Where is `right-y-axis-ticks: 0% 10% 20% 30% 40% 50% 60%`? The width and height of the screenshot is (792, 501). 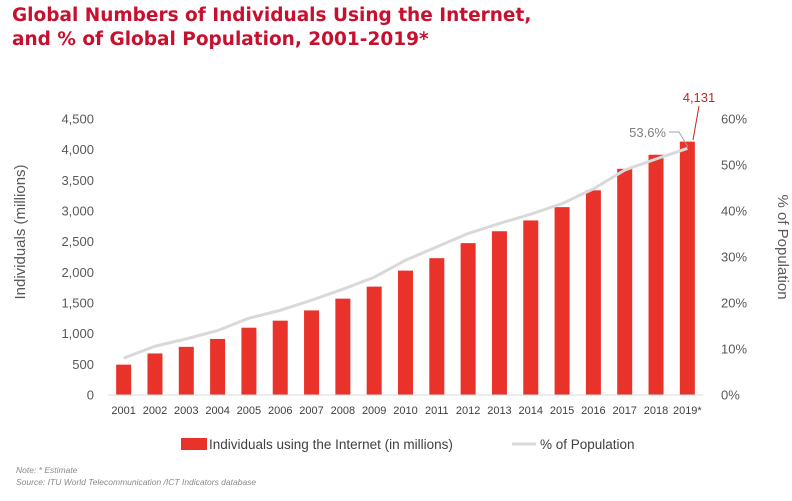 right-y-axis-ticks: 0% 10% 20% 30% 40% 50% 60% is located at coordinates (734, 257).